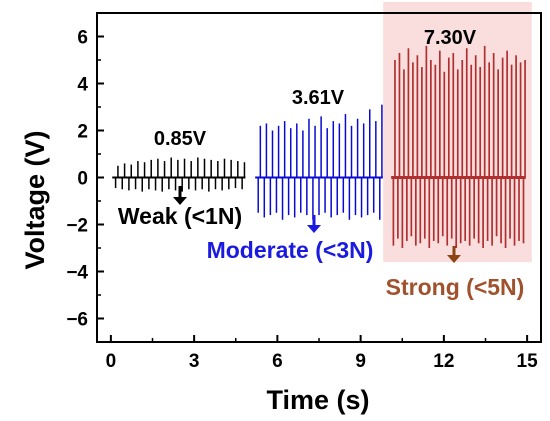 The height and width of the screenshot is (421, 550). Describe the element at coordinates (194, 361) in the screenshot. I see `x-tick-label: 3` at that location.